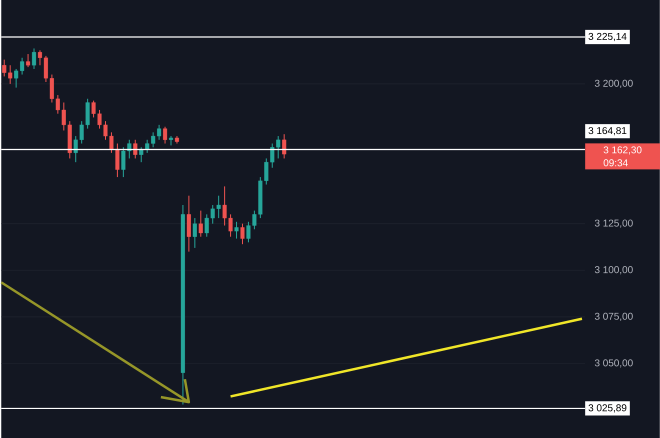 This screenshot has height=438, width=660. I want to click on y-tick-label: 3 100,00, so click(613, 270).